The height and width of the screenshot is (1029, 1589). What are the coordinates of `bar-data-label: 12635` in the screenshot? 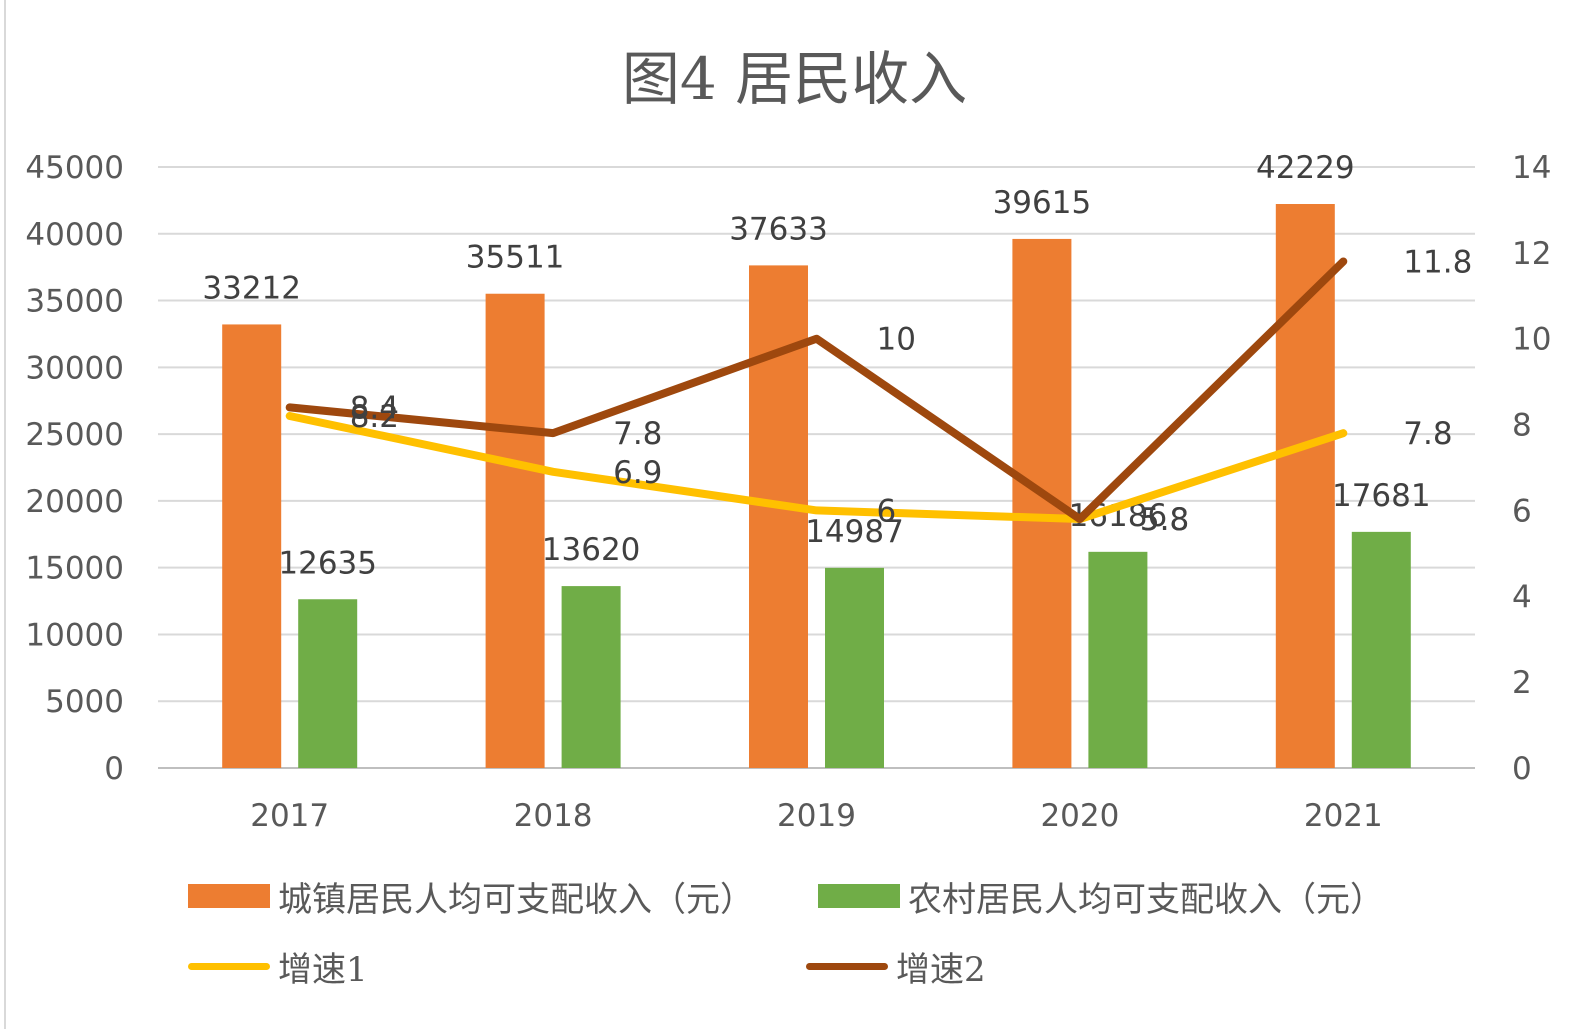 It's located at (327, 563).